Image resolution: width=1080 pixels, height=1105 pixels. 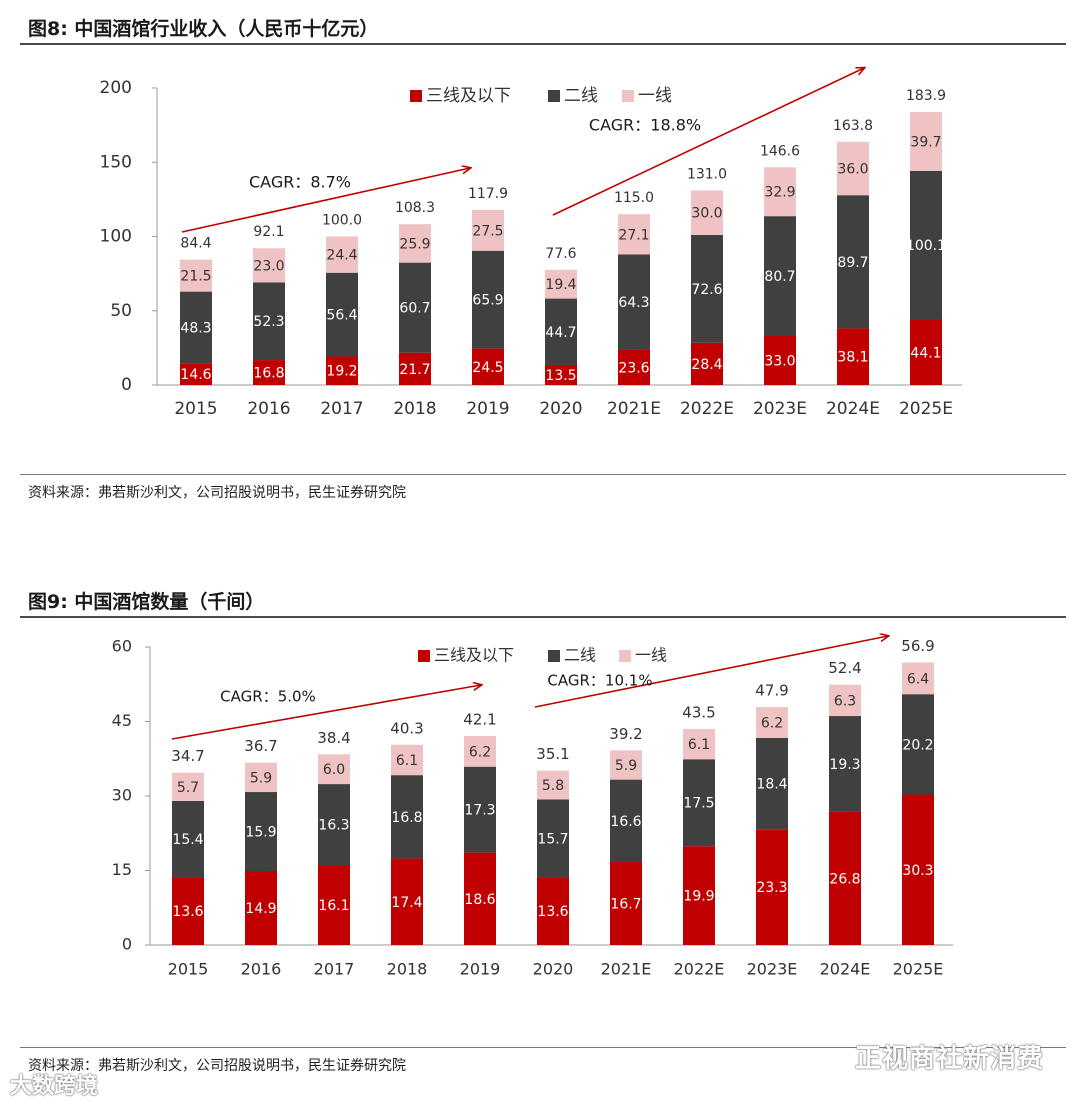 I want to click on cagr-annotation: CAGR：18.8%, so click(x=645, y=125).